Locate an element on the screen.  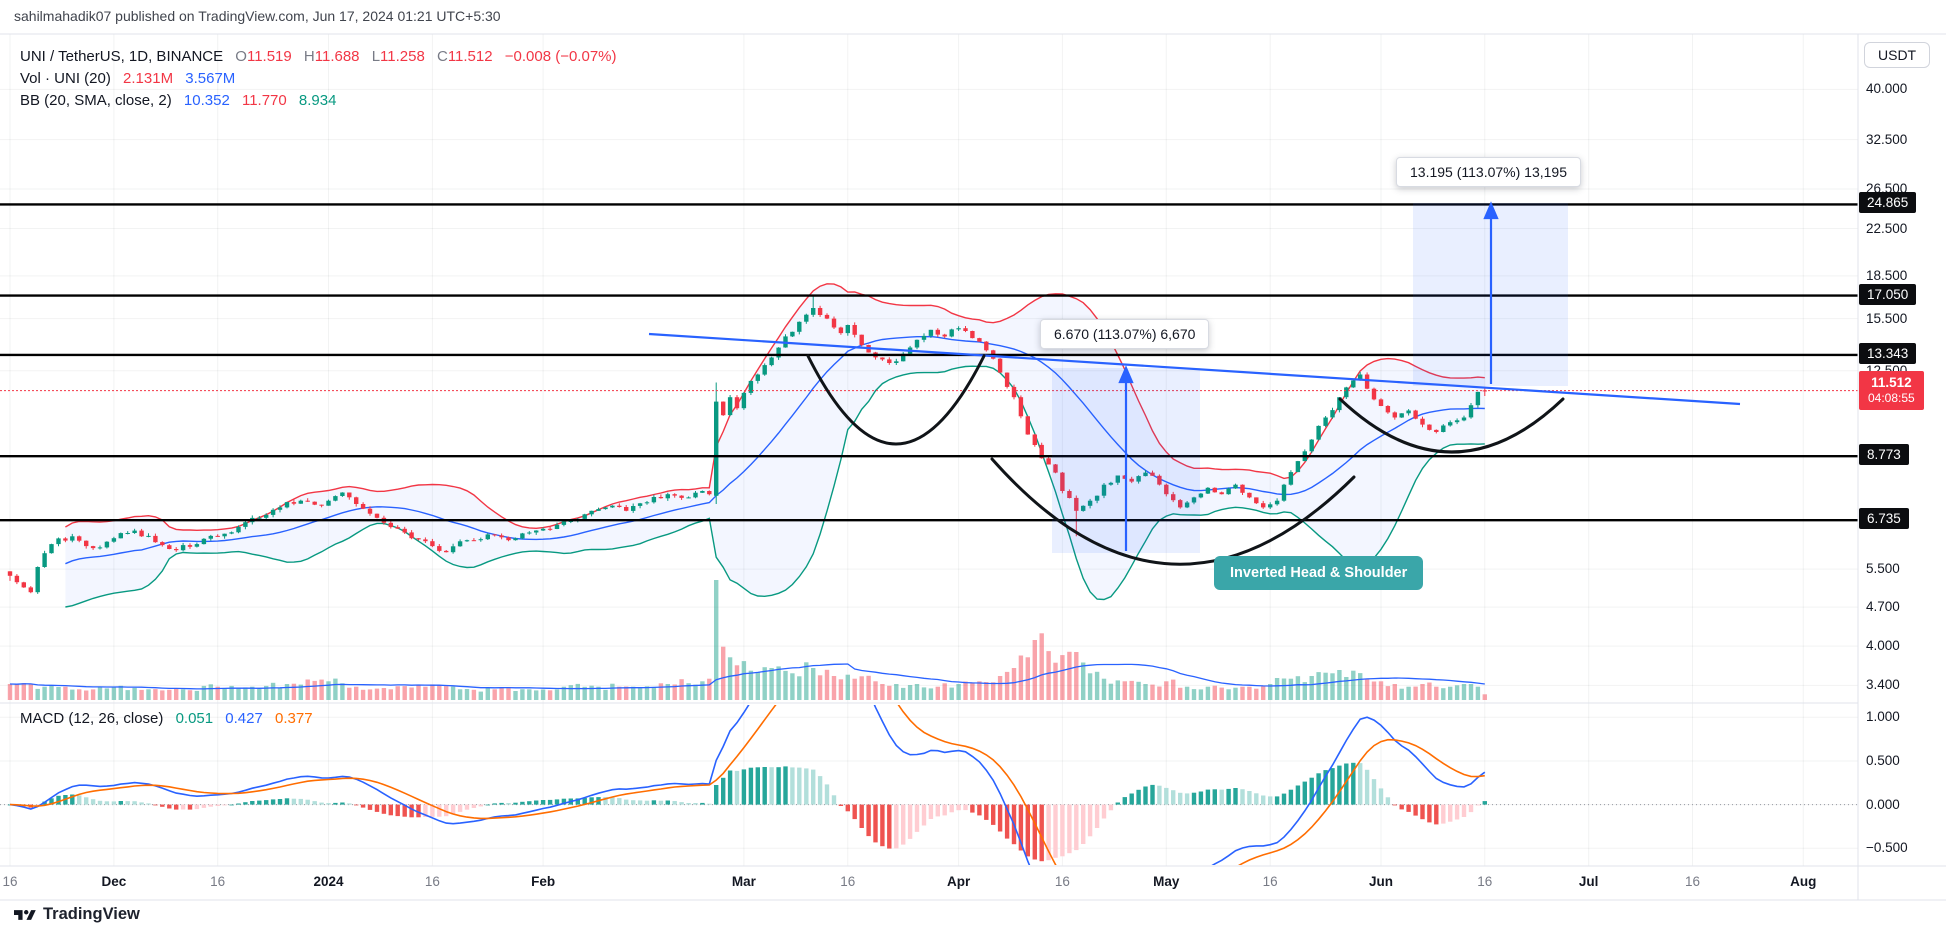
macd-line-value: 0.427 is located at coordinates (244, 718).